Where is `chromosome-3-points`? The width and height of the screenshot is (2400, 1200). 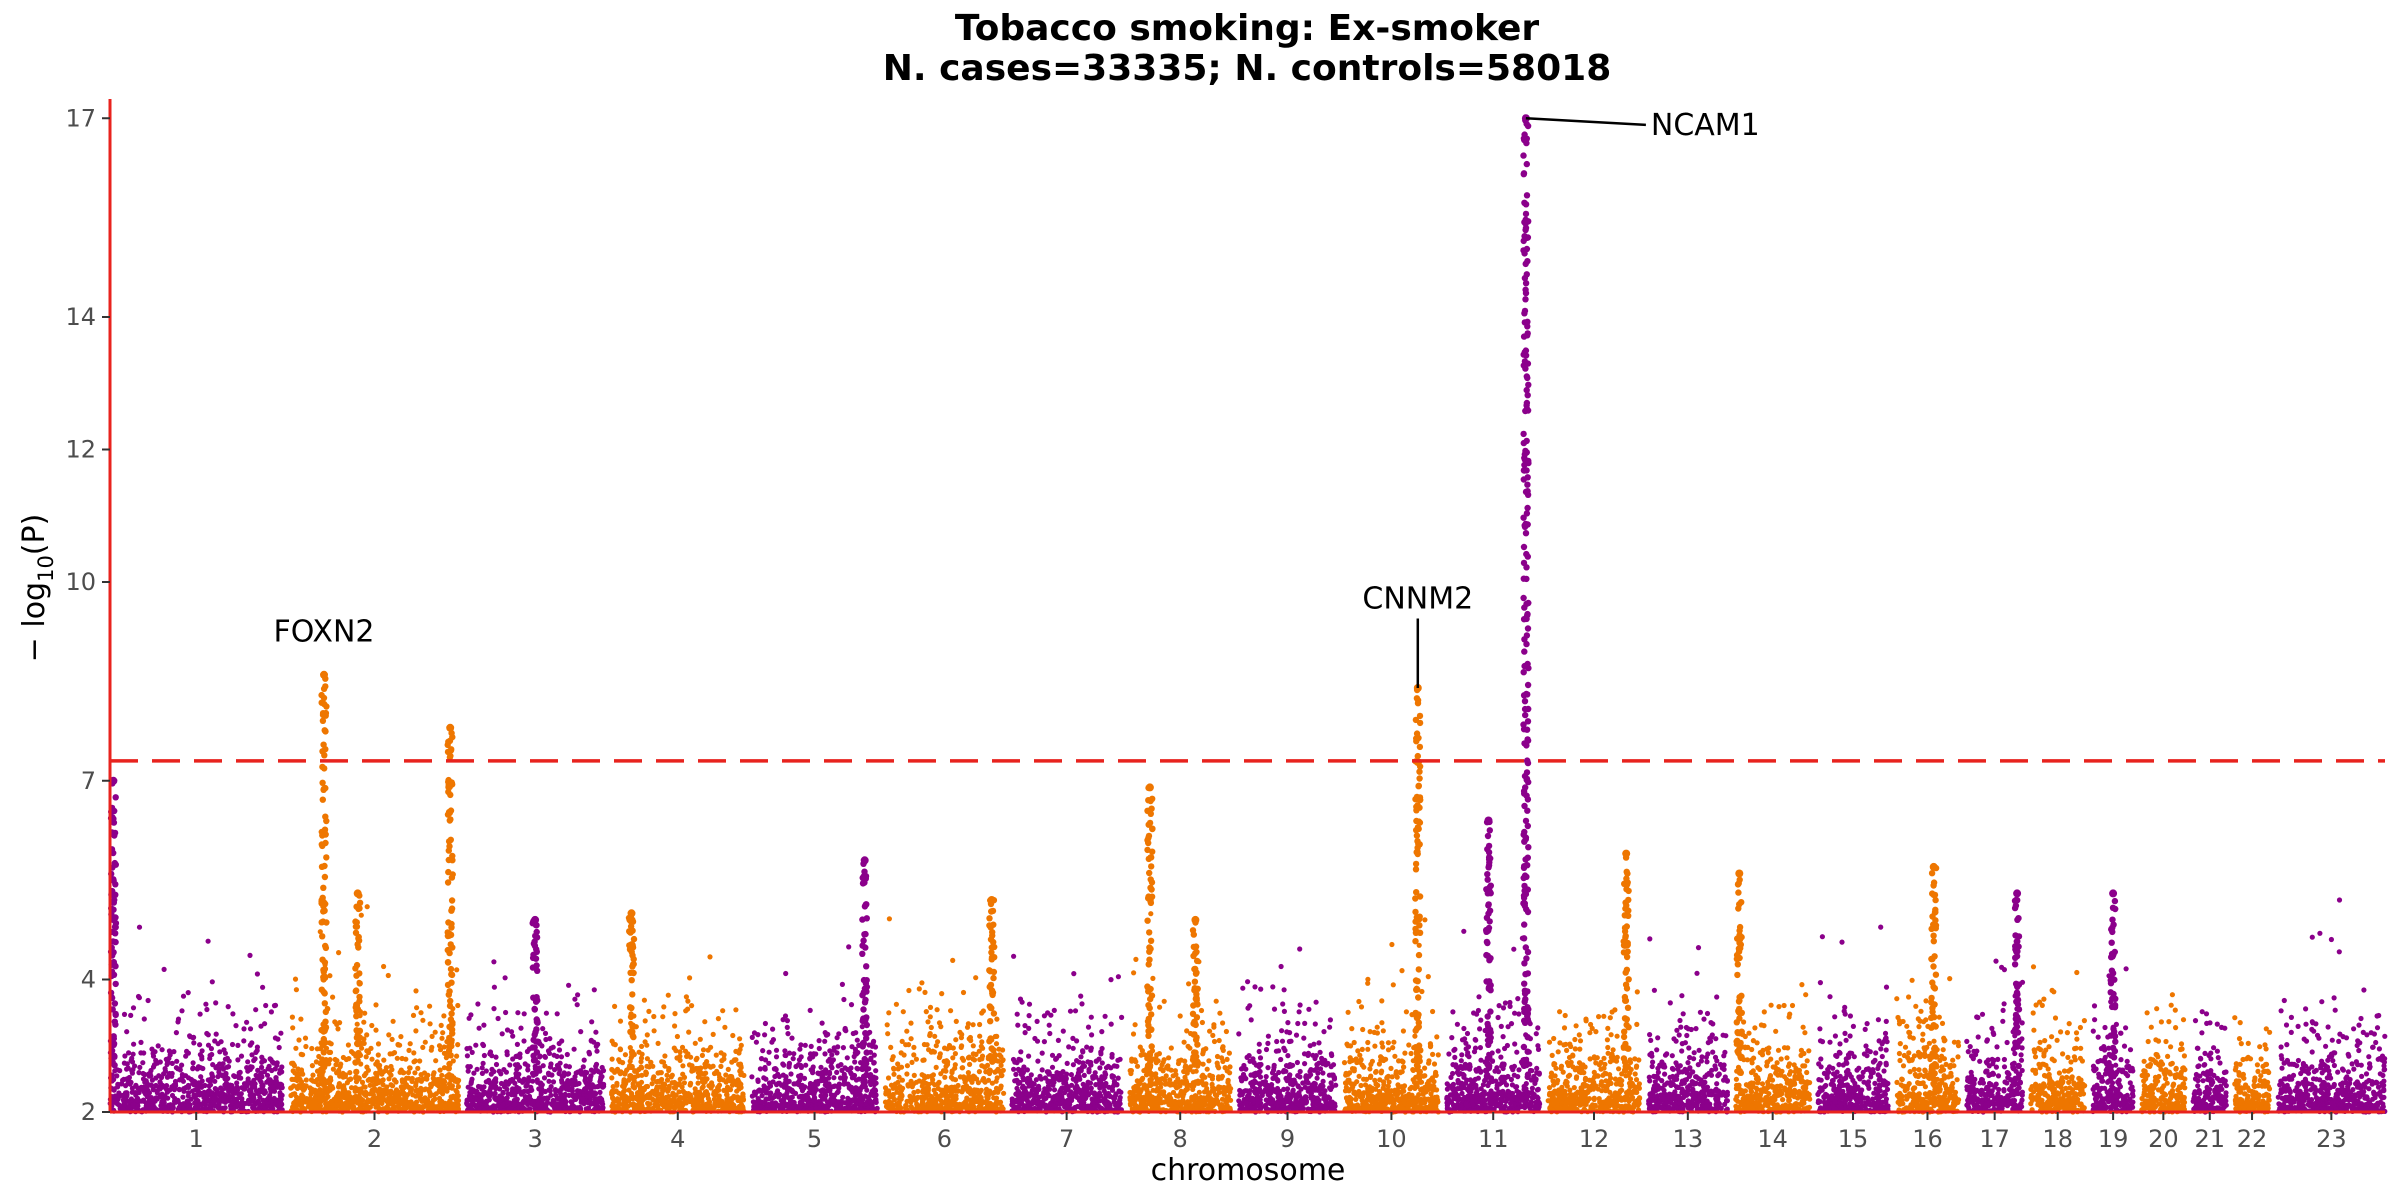
chromosome-3-points is located at coordinates (535, 1037).